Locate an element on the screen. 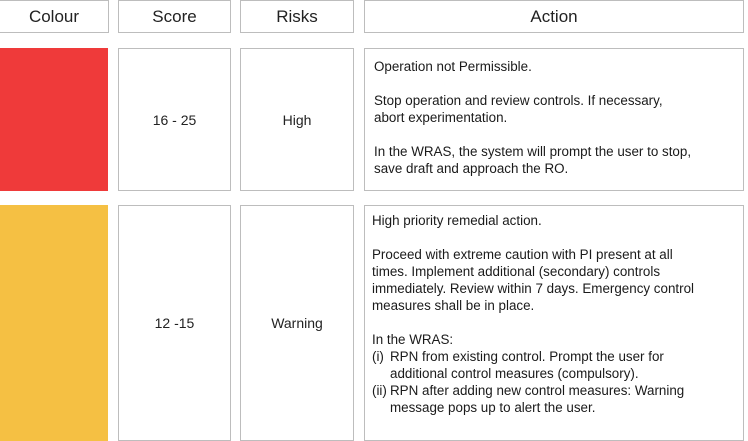 This screenshot has height=441, width=748. header-colour: Colour is located at coordinates (54, 16).